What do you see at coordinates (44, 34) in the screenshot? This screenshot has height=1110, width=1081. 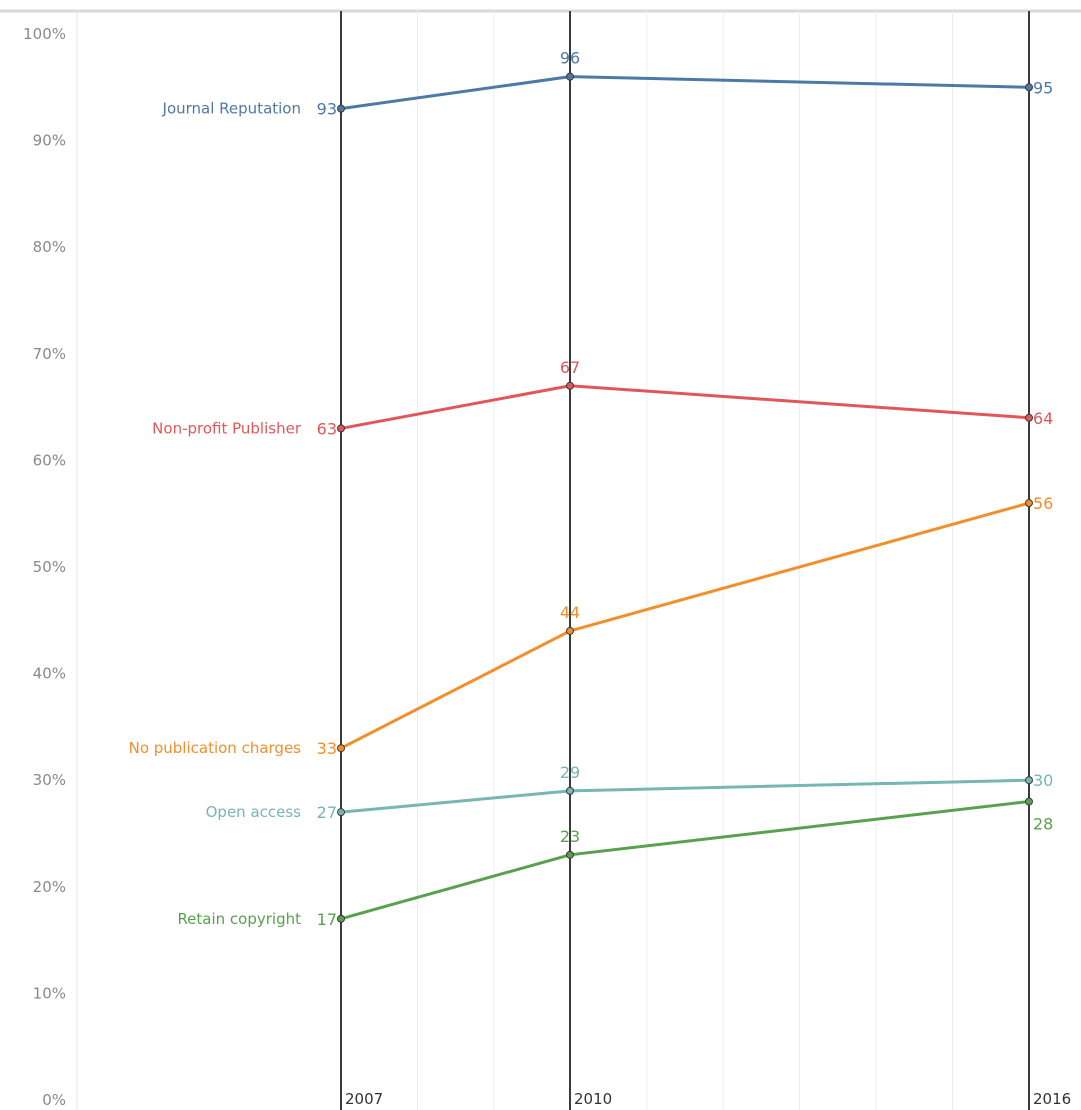 I see `y-tick-label: 100%` at bounding box center [44, 34].